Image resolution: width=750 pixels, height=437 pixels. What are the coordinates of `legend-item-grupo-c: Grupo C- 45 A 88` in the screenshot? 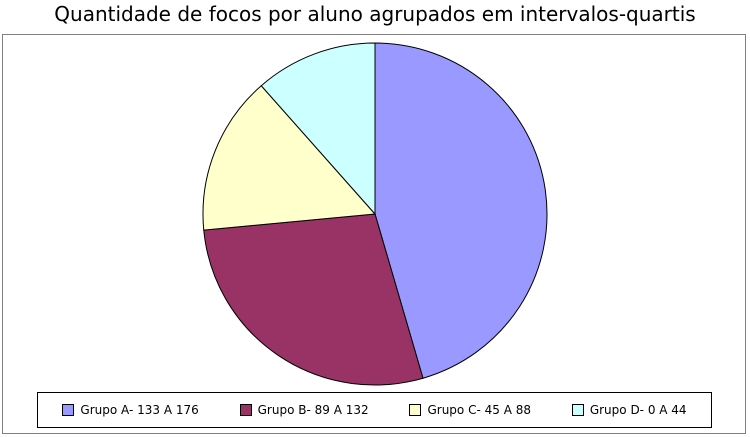 It's located at (470, 410).